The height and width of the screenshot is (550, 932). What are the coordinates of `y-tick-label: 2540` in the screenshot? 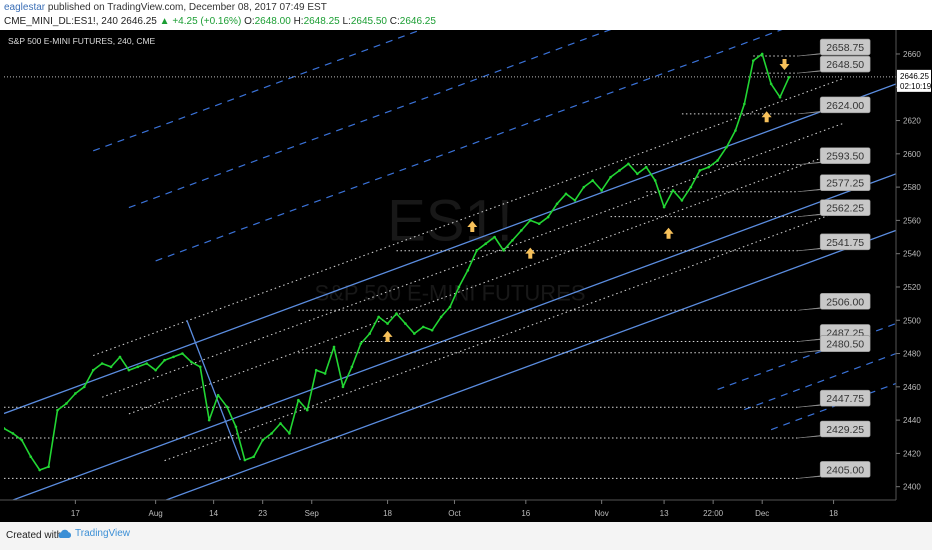 It's located at (912, 254).